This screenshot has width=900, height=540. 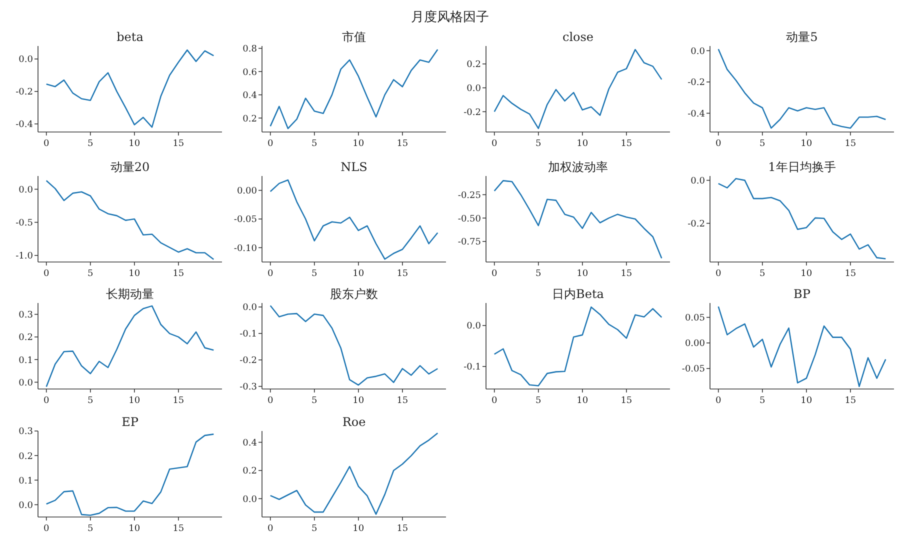 What do you see at coordinates (802, 167) in the screenshot?
I see `chart-title: 1年日均换手` at bounding box center [802, 167].